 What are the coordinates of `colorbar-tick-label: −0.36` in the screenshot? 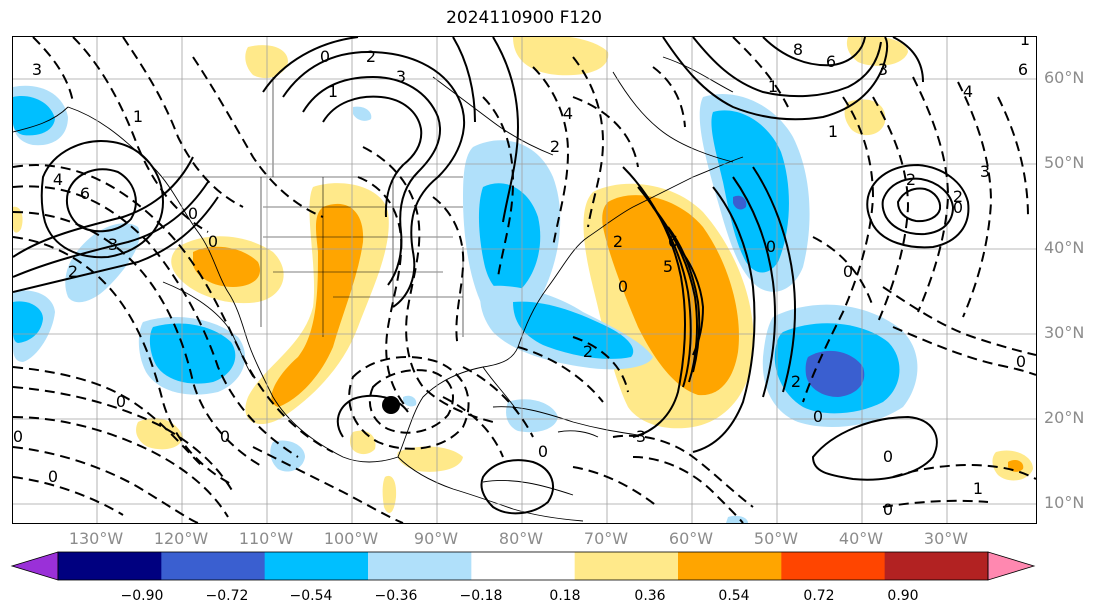 It's located at (396, 596).